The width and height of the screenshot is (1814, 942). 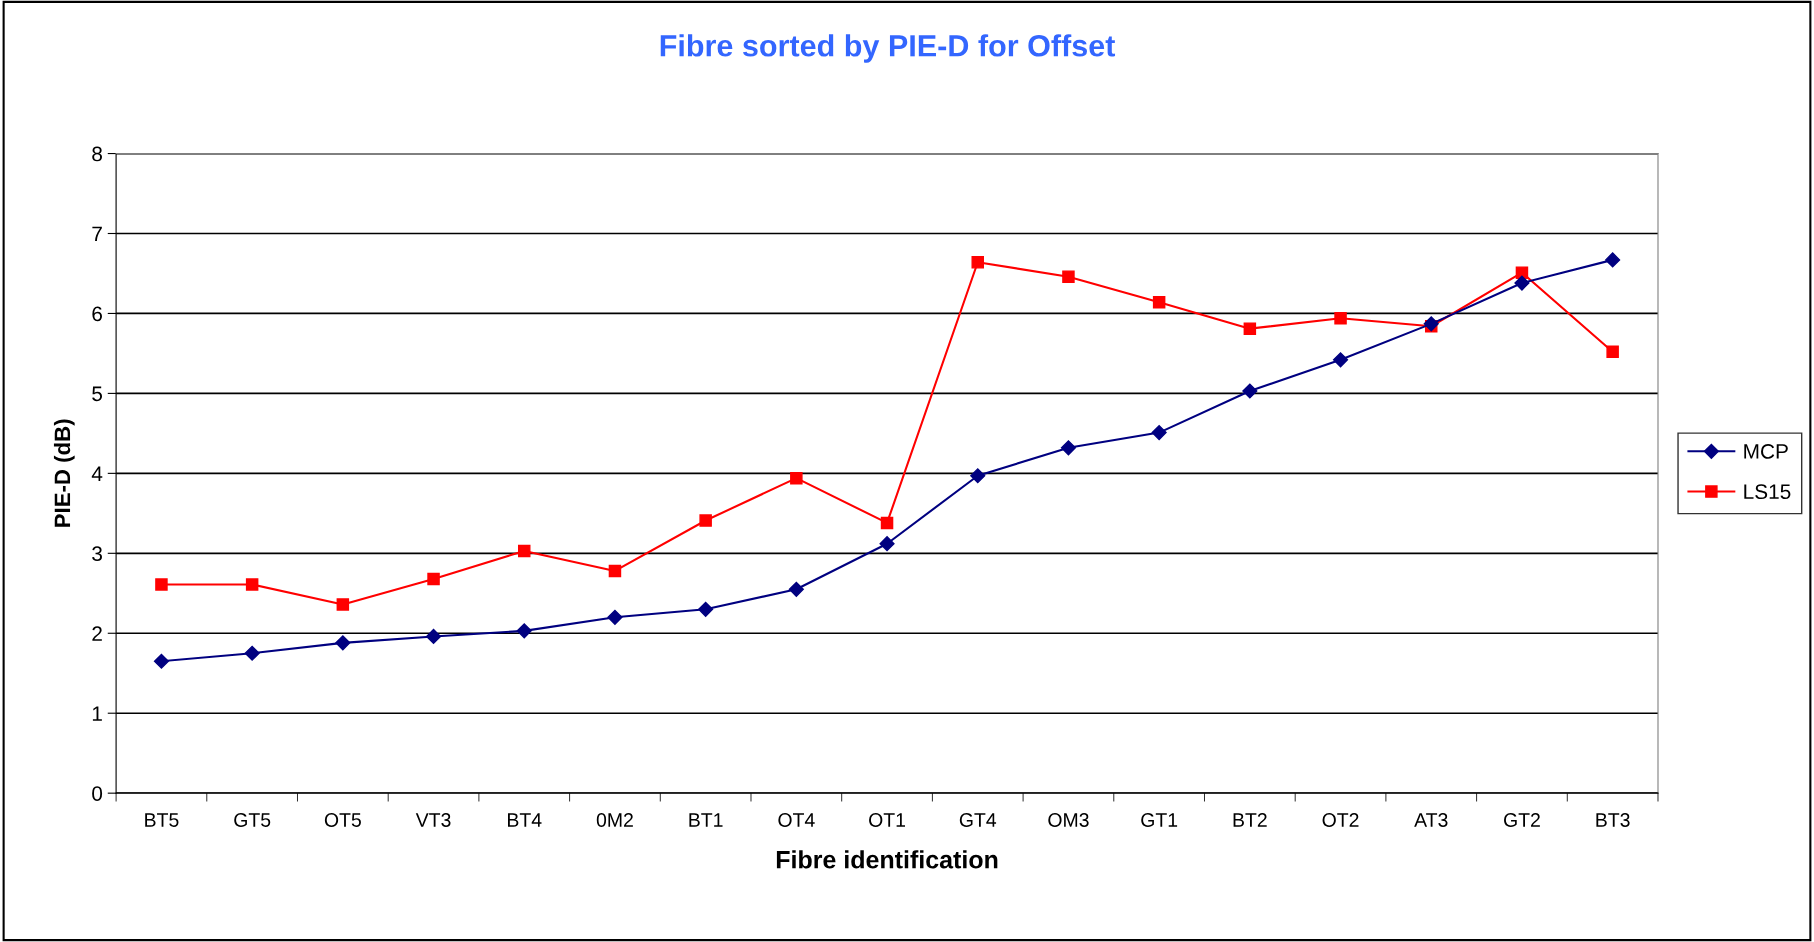 I want to click on x-tick-label: GT4, so click(x=978, y=820).